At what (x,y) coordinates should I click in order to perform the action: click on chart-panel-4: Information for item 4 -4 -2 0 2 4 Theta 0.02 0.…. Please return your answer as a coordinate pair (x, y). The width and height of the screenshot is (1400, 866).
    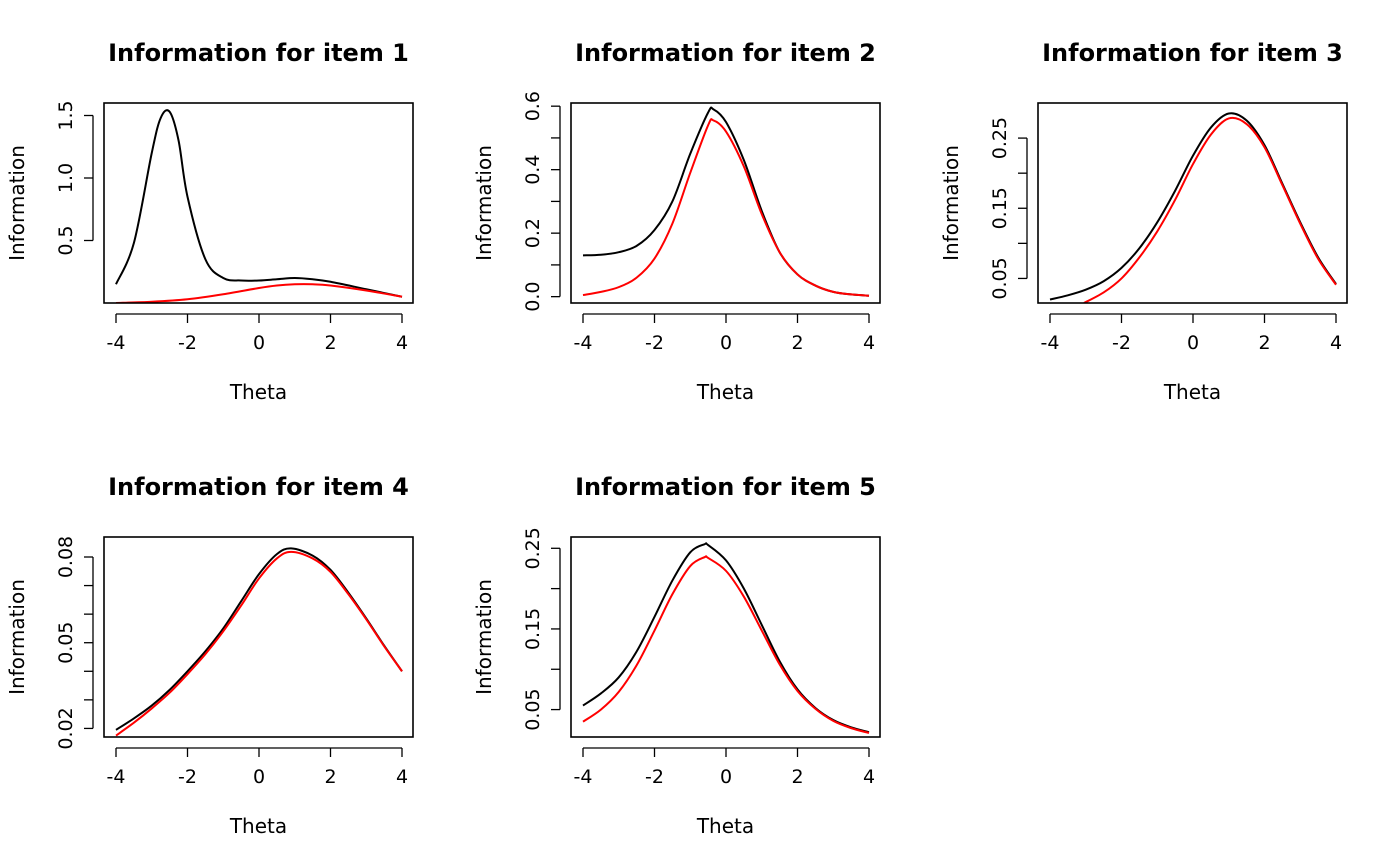
    Looking at the image, I should click on (209, 655).